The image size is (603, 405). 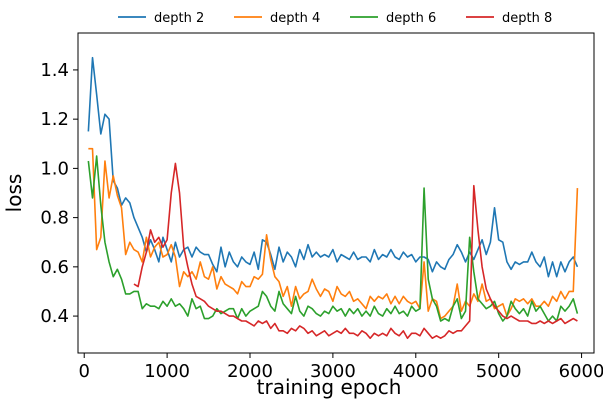 What do you see at coordinates (581, 371) in the screenshot?
I see `x-tick-label: 6000` at bounding box center [581, 371].